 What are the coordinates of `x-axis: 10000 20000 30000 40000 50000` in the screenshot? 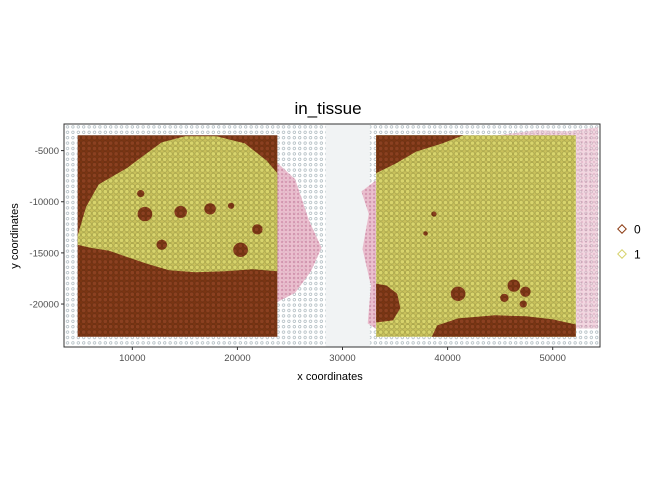 It's located at (342, 355).